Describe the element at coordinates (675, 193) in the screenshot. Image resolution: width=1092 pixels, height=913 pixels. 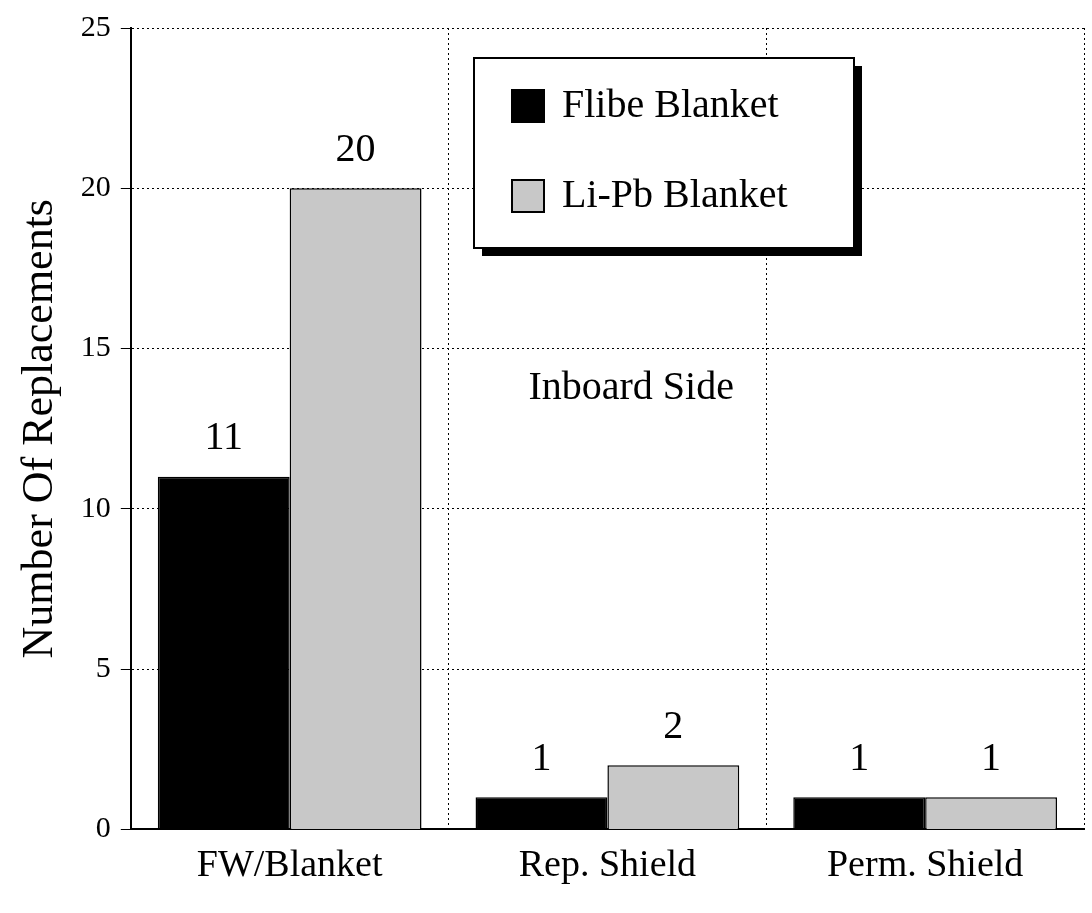
I see `legend-label: Li-Pb Blanket` at that location.